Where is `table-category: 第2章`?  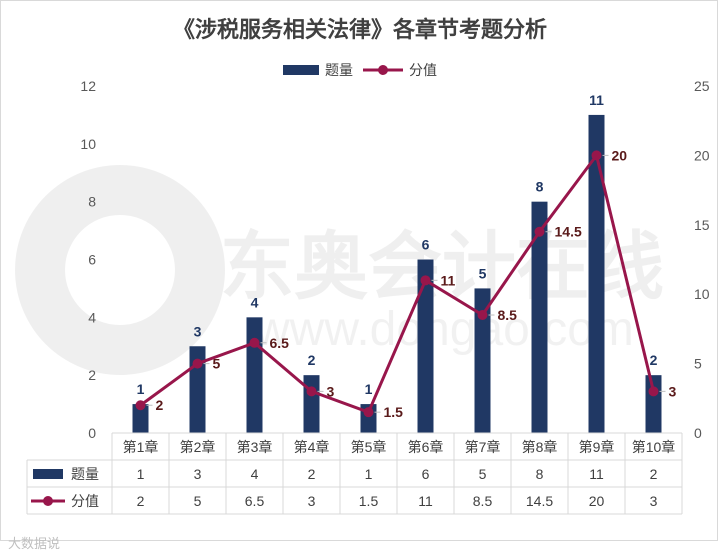 table-category: 第2章 is located at coordinates (198, 447).